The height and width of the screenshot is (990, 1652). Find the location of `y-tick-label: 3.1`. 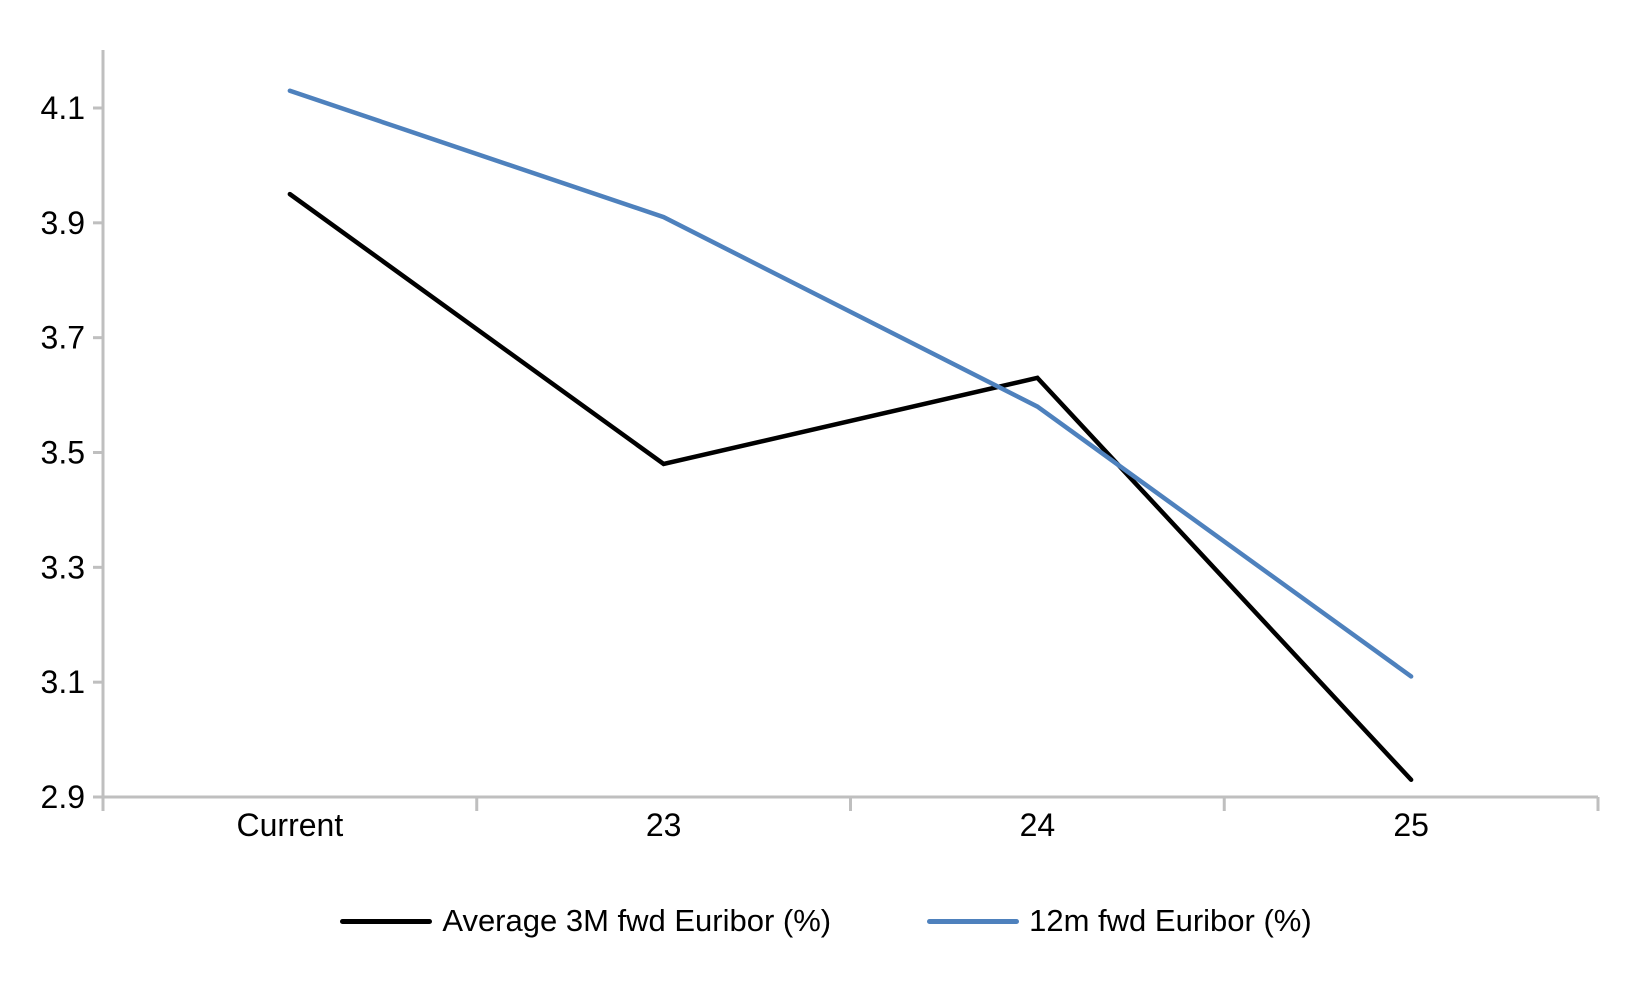

y-tick-label: 3.1 is located at coordinates (63, 682).